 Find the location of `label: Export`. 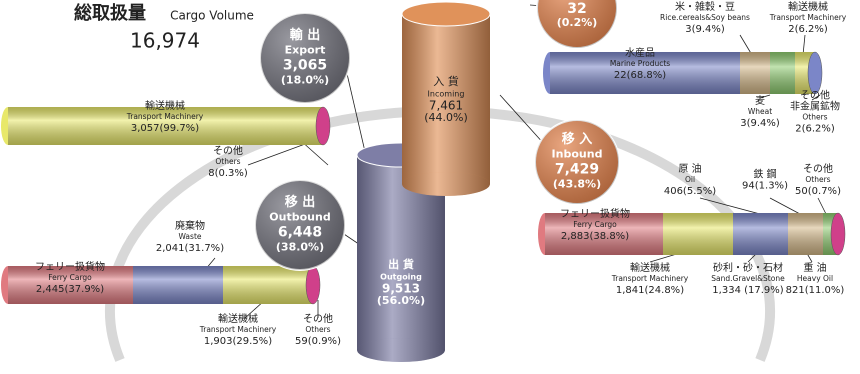

label: Export is located at coordinates (305, 50).